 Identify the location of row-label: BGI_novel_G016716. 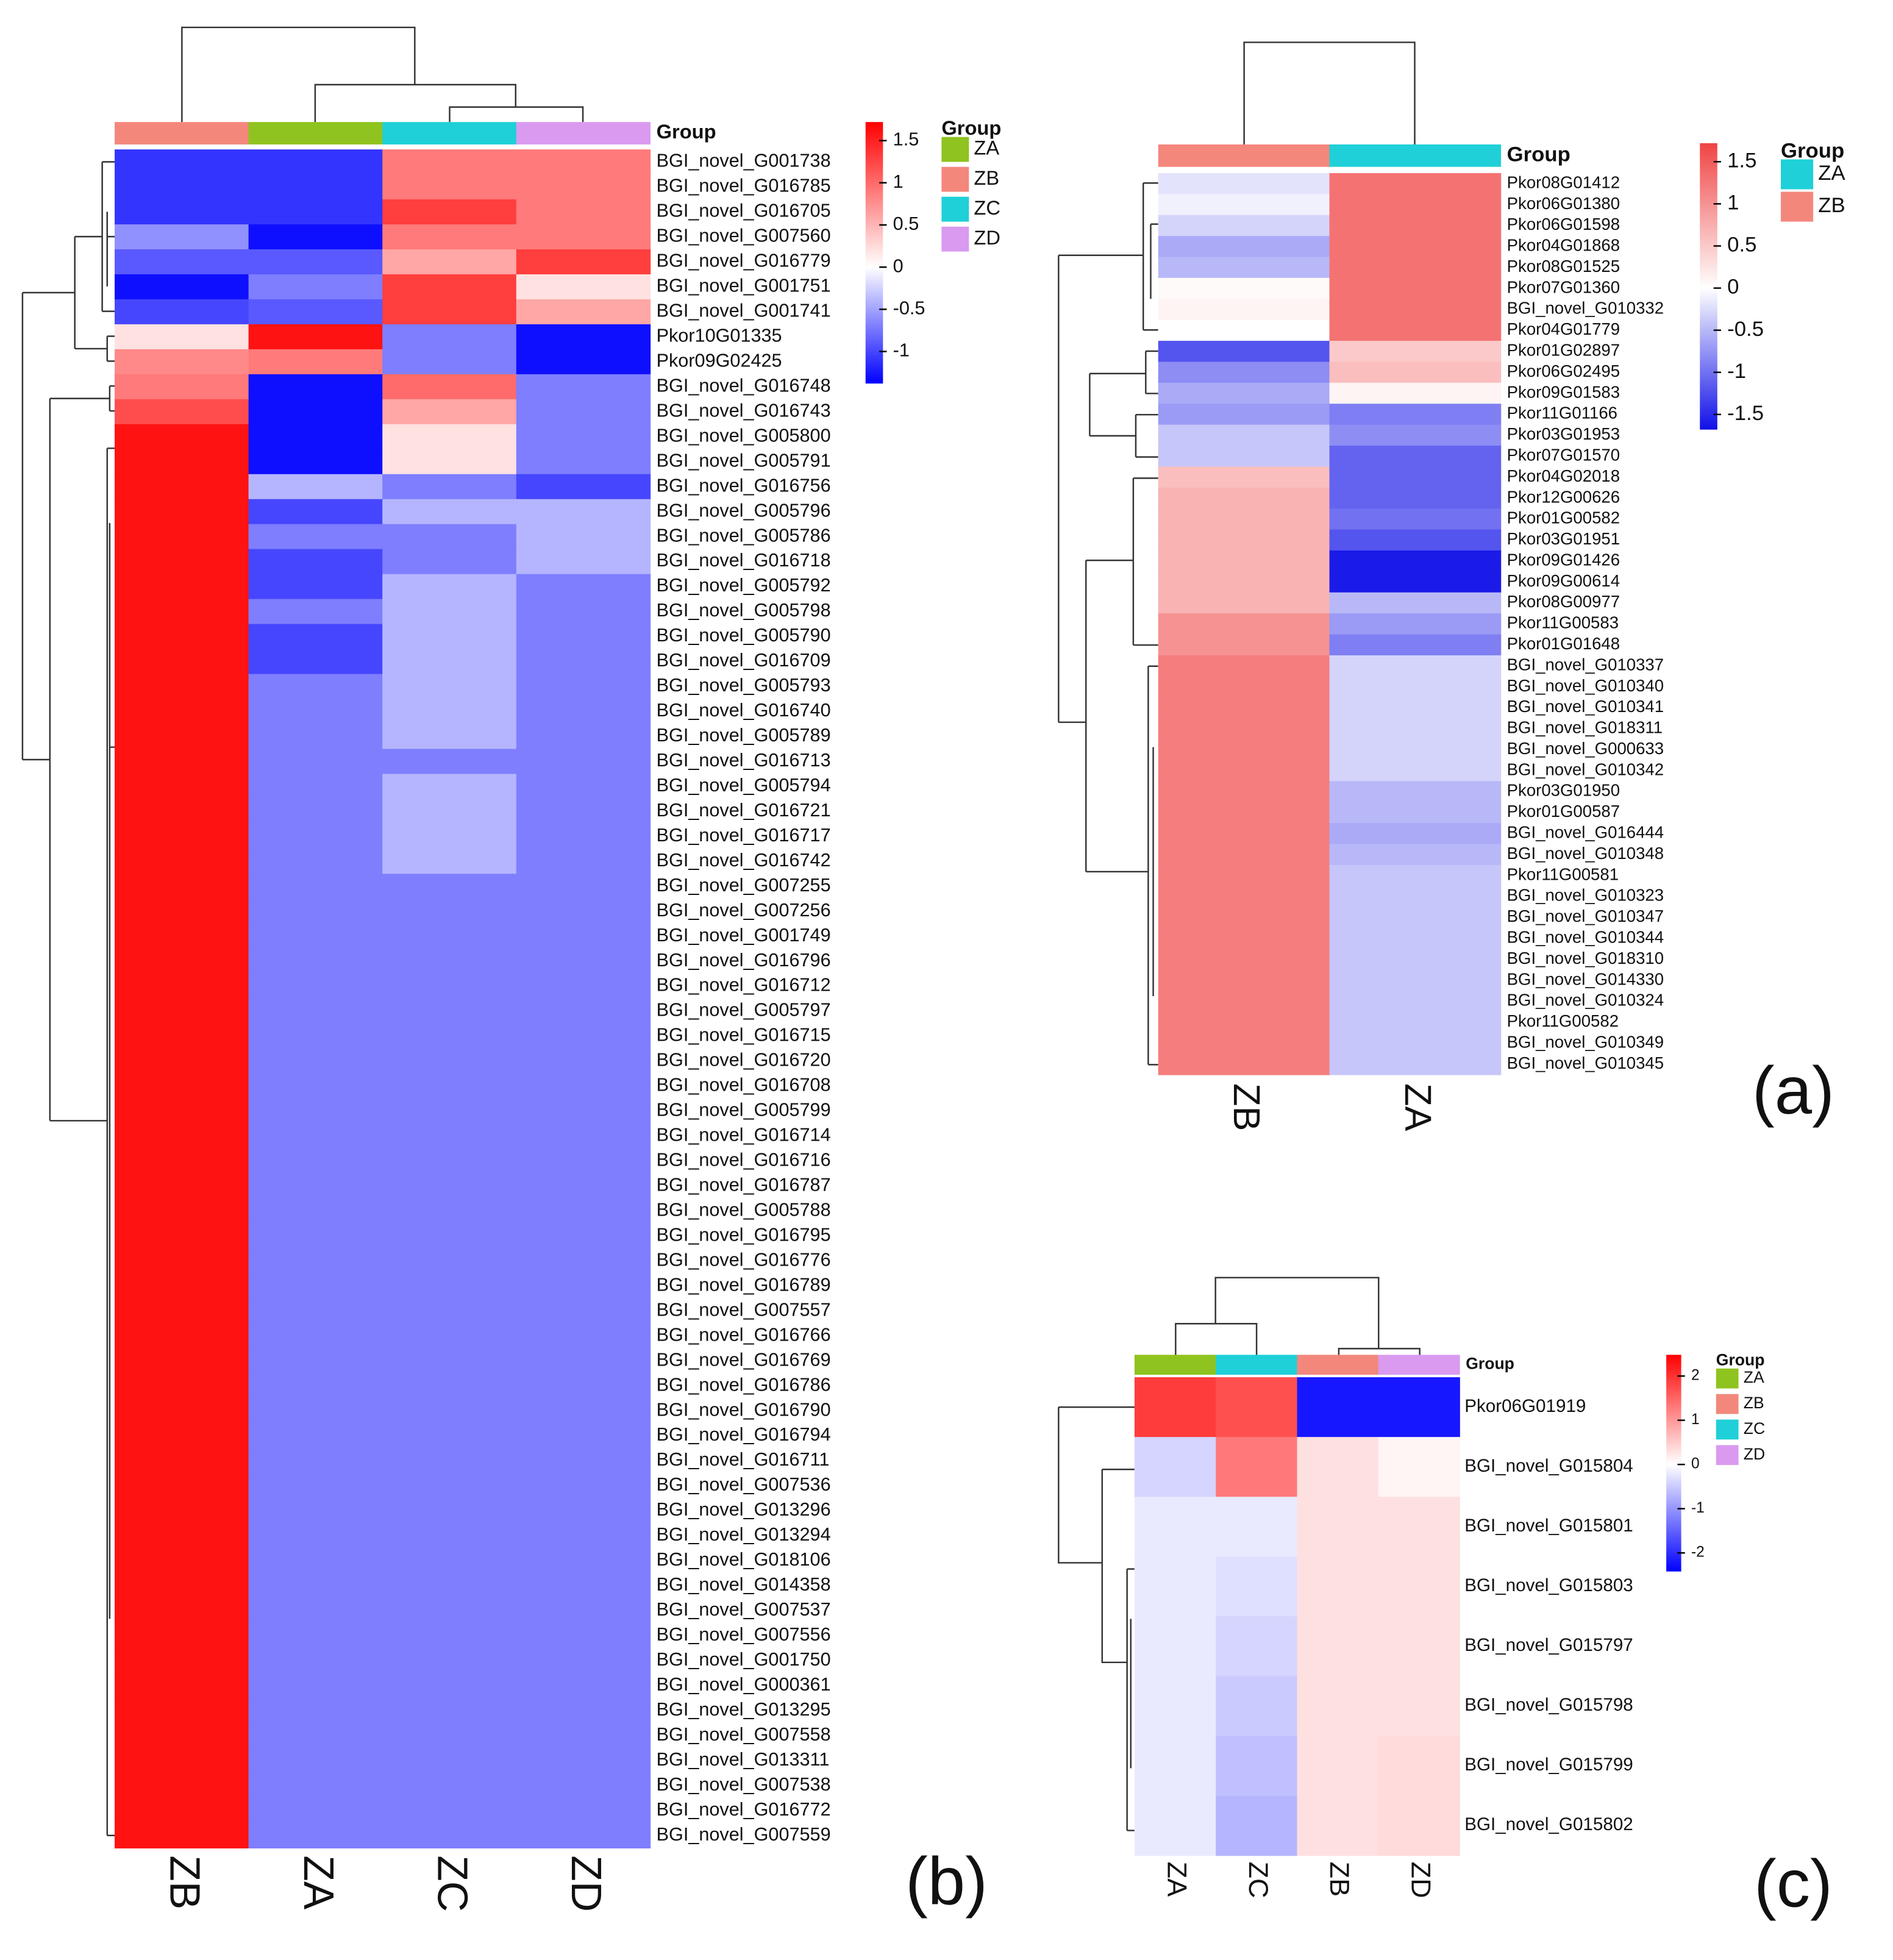
(744, 1161).